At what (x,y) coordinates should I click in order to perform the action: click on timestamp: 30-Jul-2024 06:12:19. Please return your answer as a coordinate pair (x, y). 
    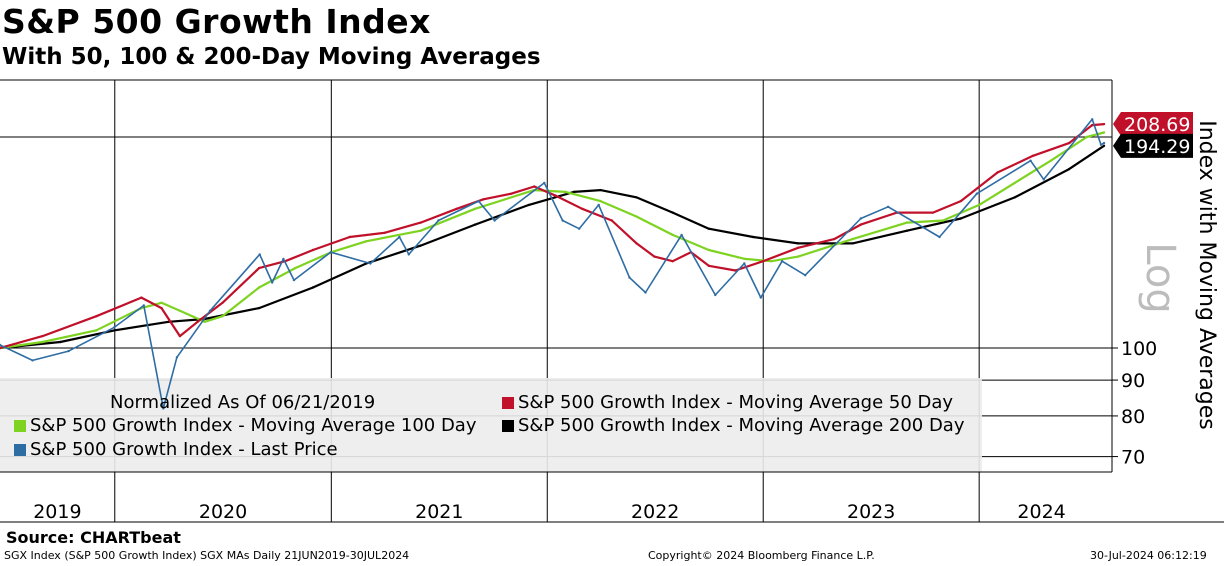
    Looking at the image, I should click on (1148, 555).